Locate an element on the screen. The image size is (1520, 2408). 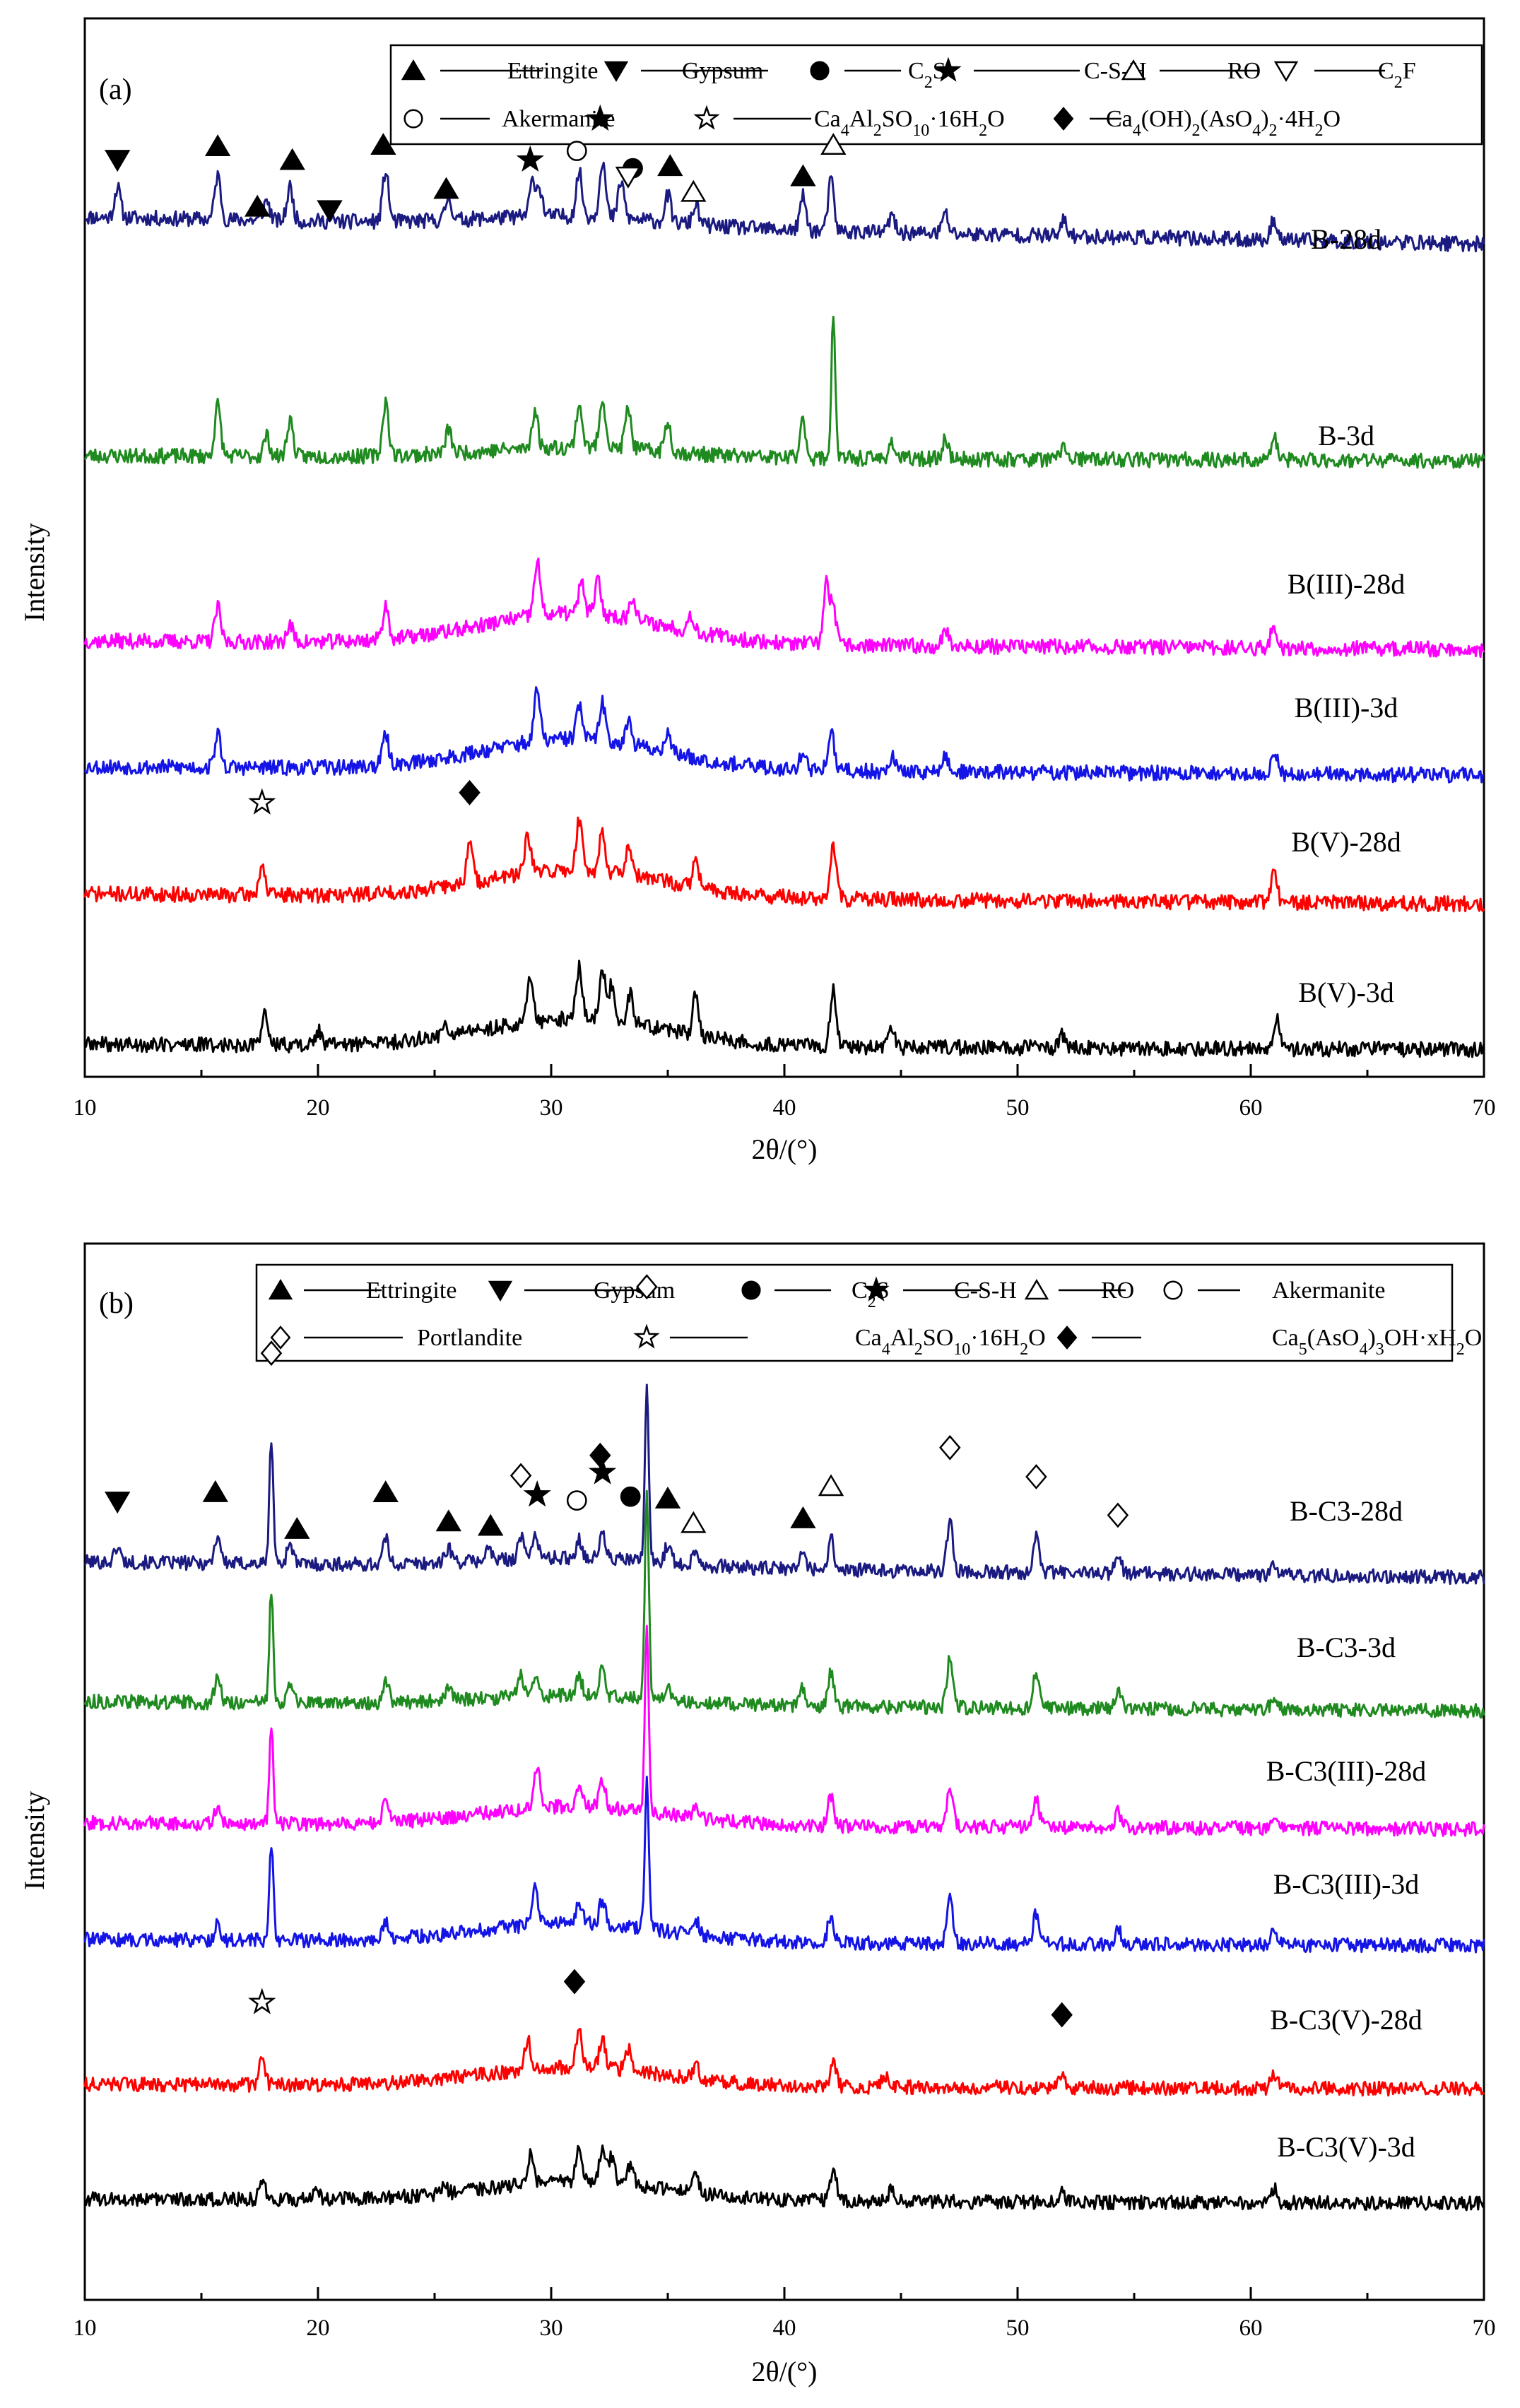
x-tick-label: 60 is located at coordinates (1251, 1108).